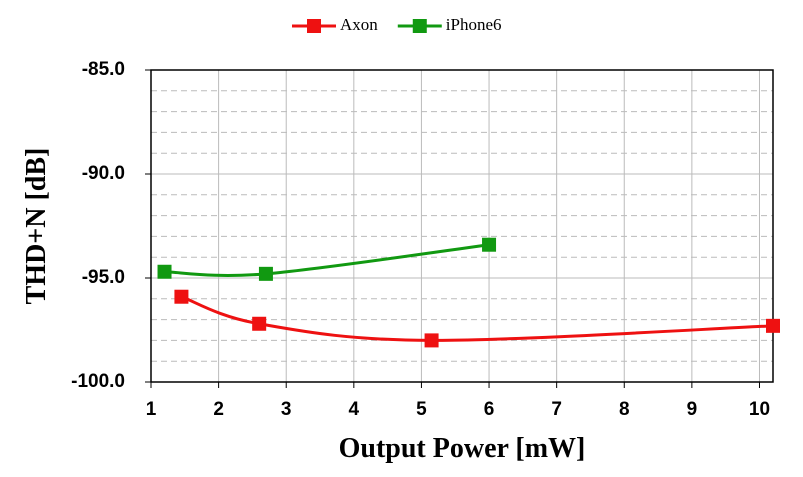 The image size is (803, 477). Describe the element at coordinates (462, 448) in the screenshot. I see `x-axis-title: Output Power [mW]` at that location.